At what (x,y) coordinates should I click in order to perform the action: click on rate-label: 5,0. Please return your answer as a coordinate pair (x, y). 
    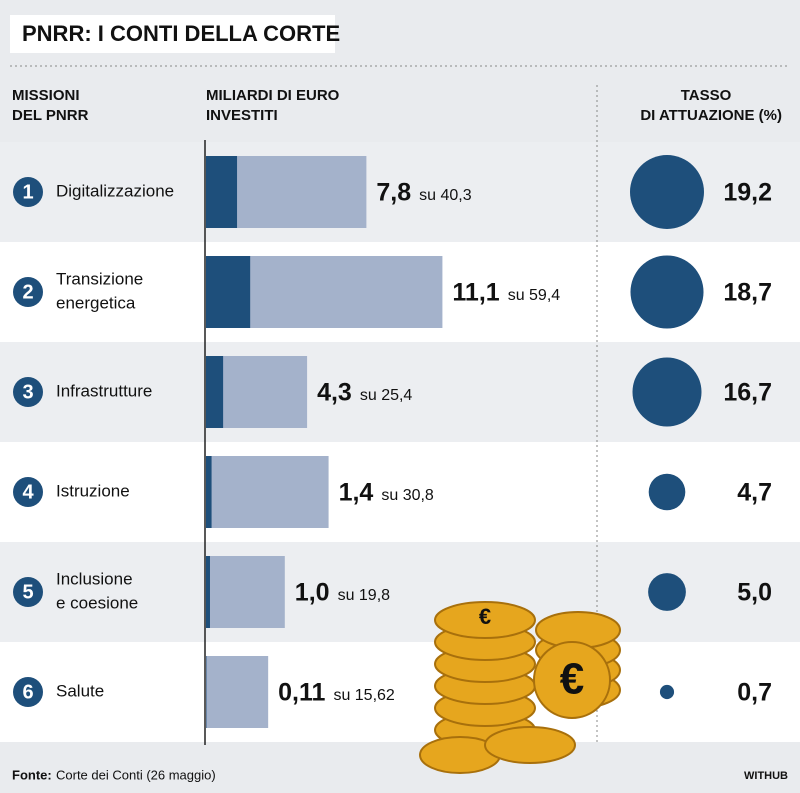
    Looking at the image, I should click on (754, 593).